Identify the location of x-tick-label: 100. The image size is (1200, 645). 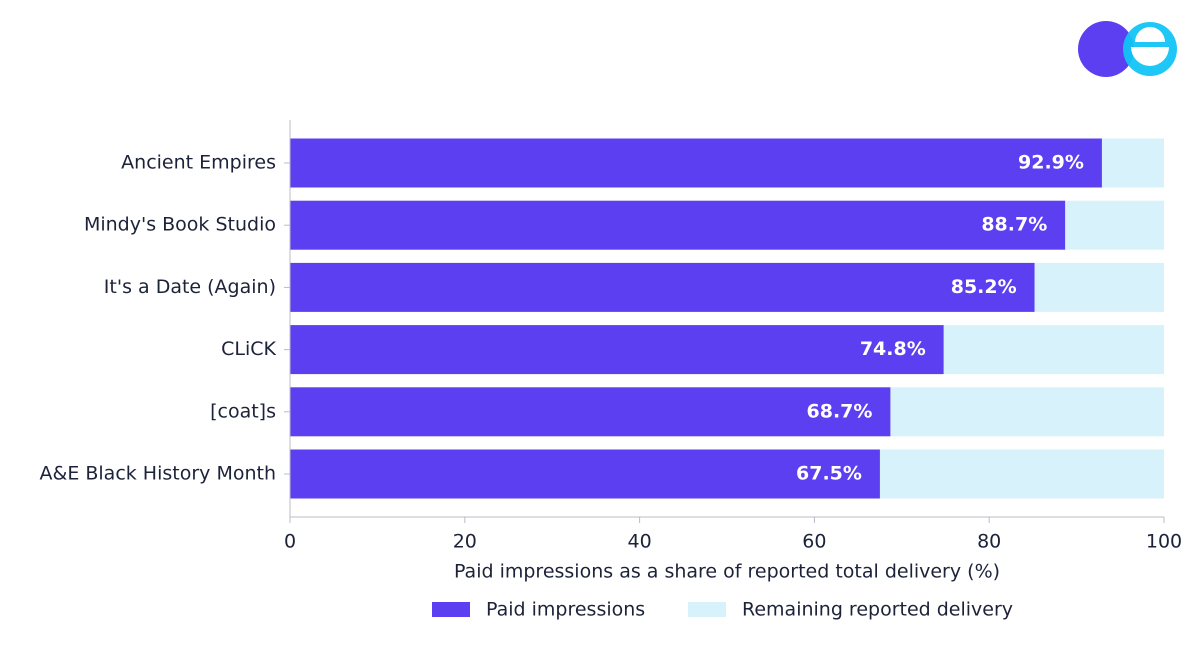
(1164, 542).